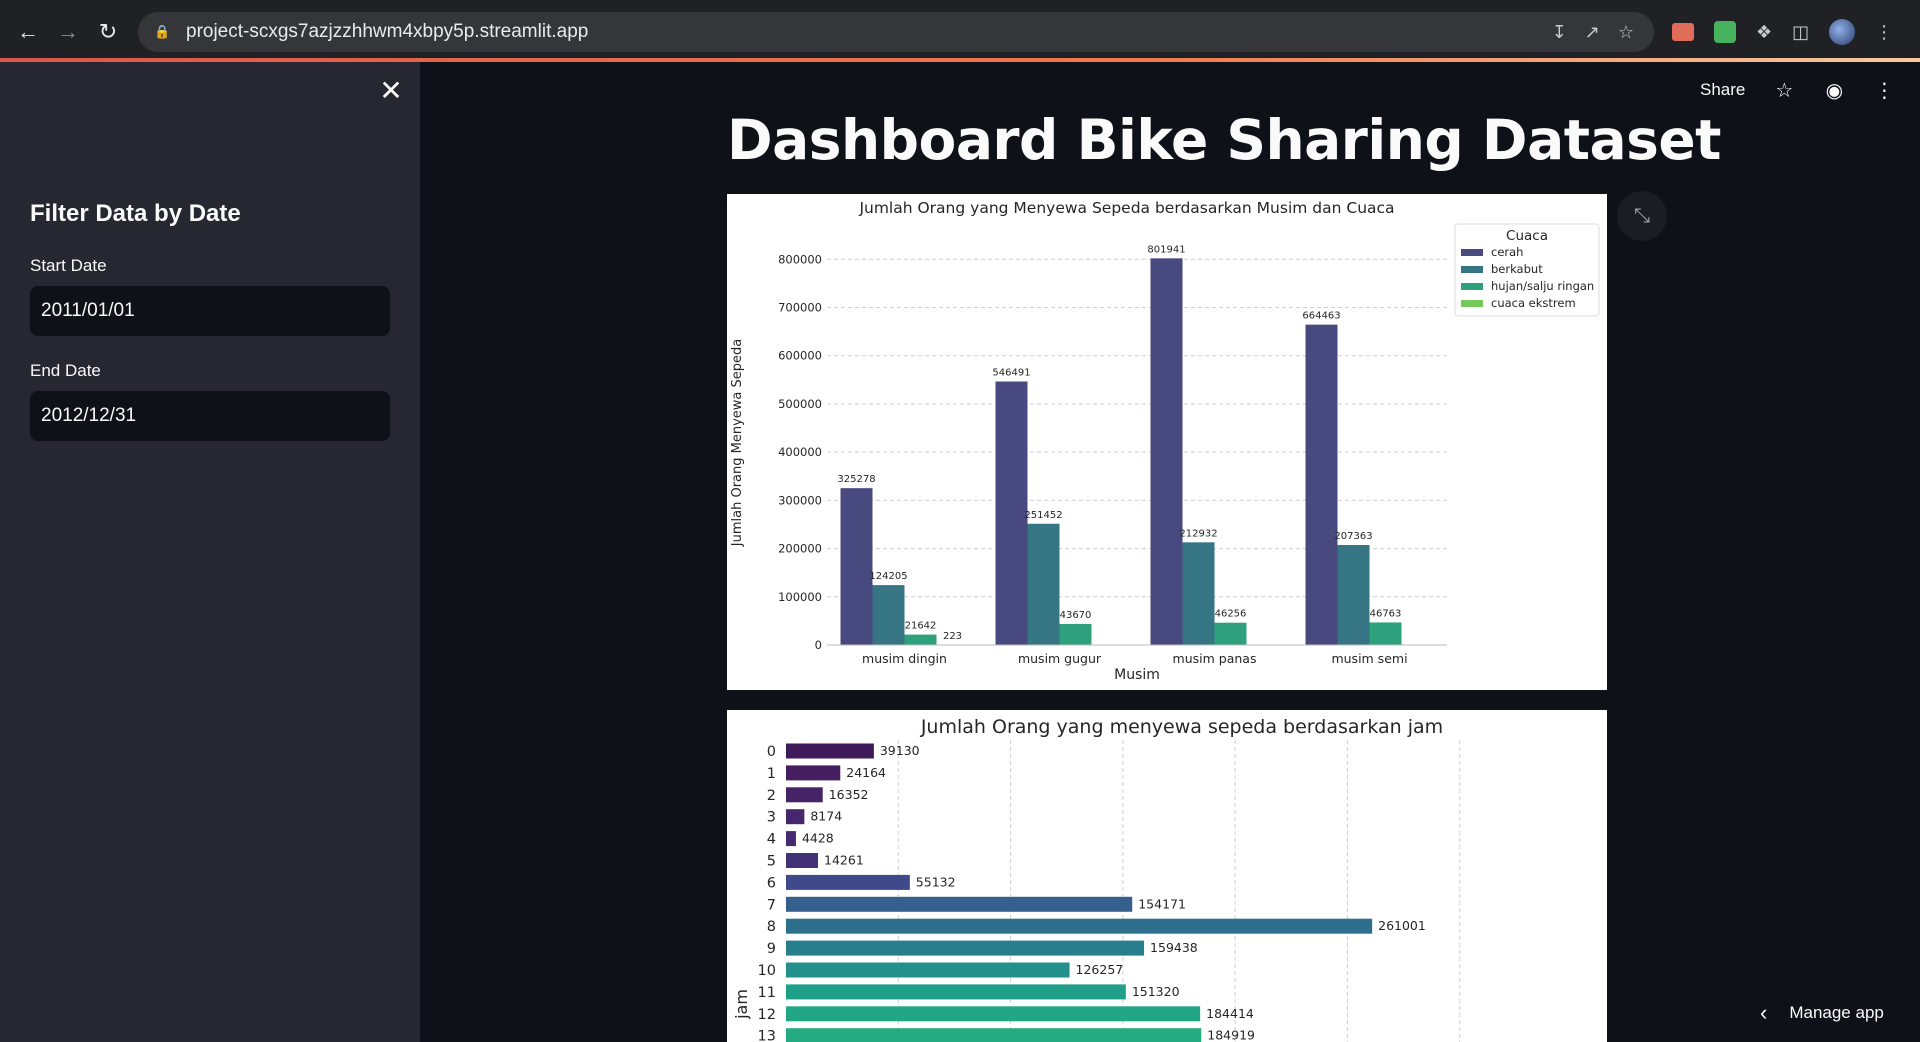 The image size is (1920, 1042). I want to click on extension-green-icon, so click(1725, 32).